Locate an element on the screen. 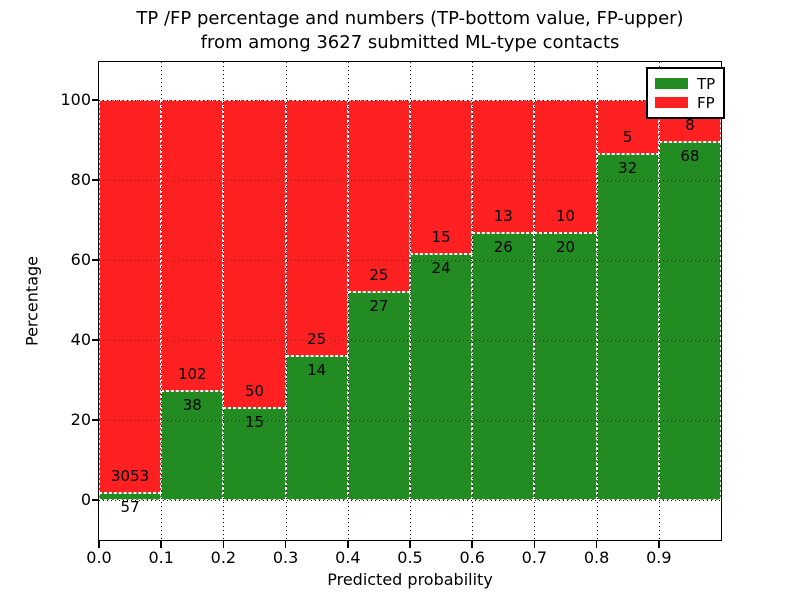 This screenshot has height=600, width=800. bar-segment-fp-0.2-0.3 is located at coordinates (254, 254).